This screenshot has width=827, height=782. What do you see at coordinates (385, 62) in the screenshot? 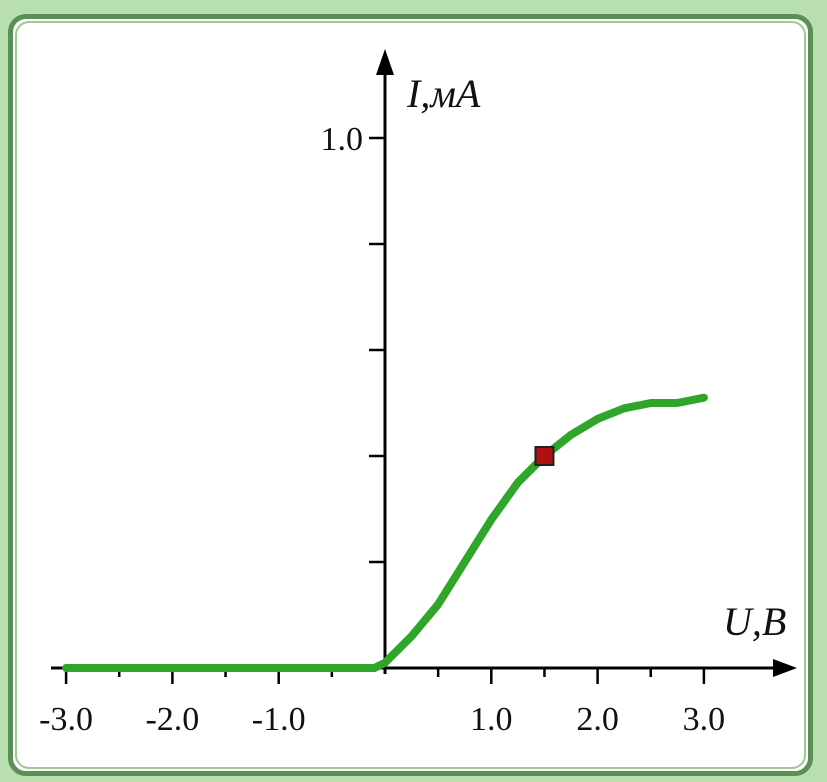
I see `y-axis-arrow` at bounding box center [385, 62].